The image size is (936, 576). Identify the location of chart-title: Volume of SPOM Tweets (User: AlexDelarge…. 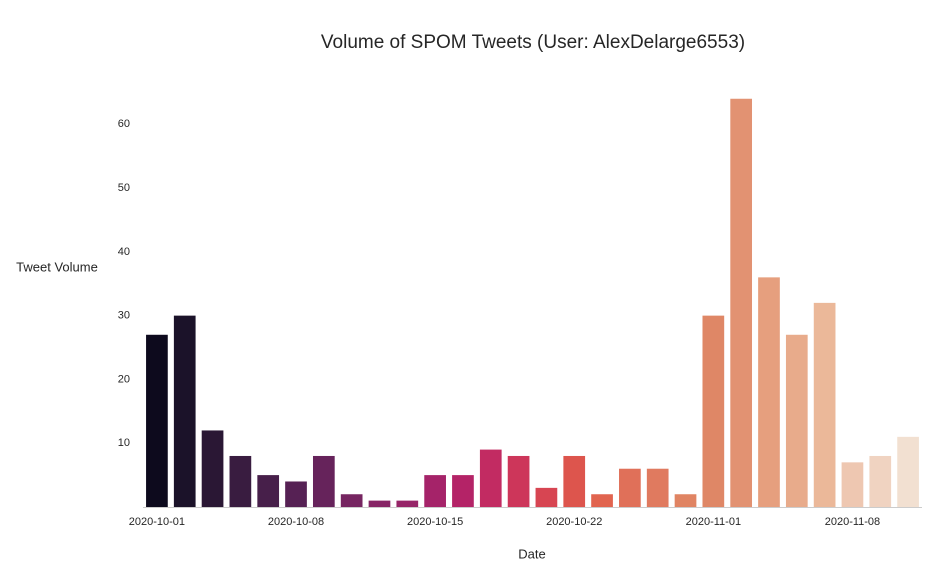
(533, 42).